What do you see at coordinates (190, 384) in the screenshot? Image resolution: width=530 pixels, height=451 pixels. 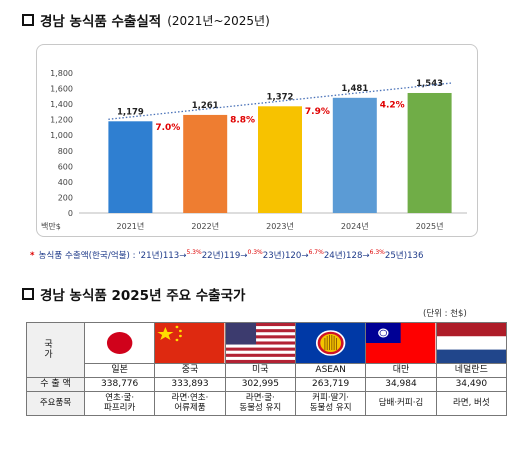 I see `export-amount: 333,893` at bounding box center [190, 384].